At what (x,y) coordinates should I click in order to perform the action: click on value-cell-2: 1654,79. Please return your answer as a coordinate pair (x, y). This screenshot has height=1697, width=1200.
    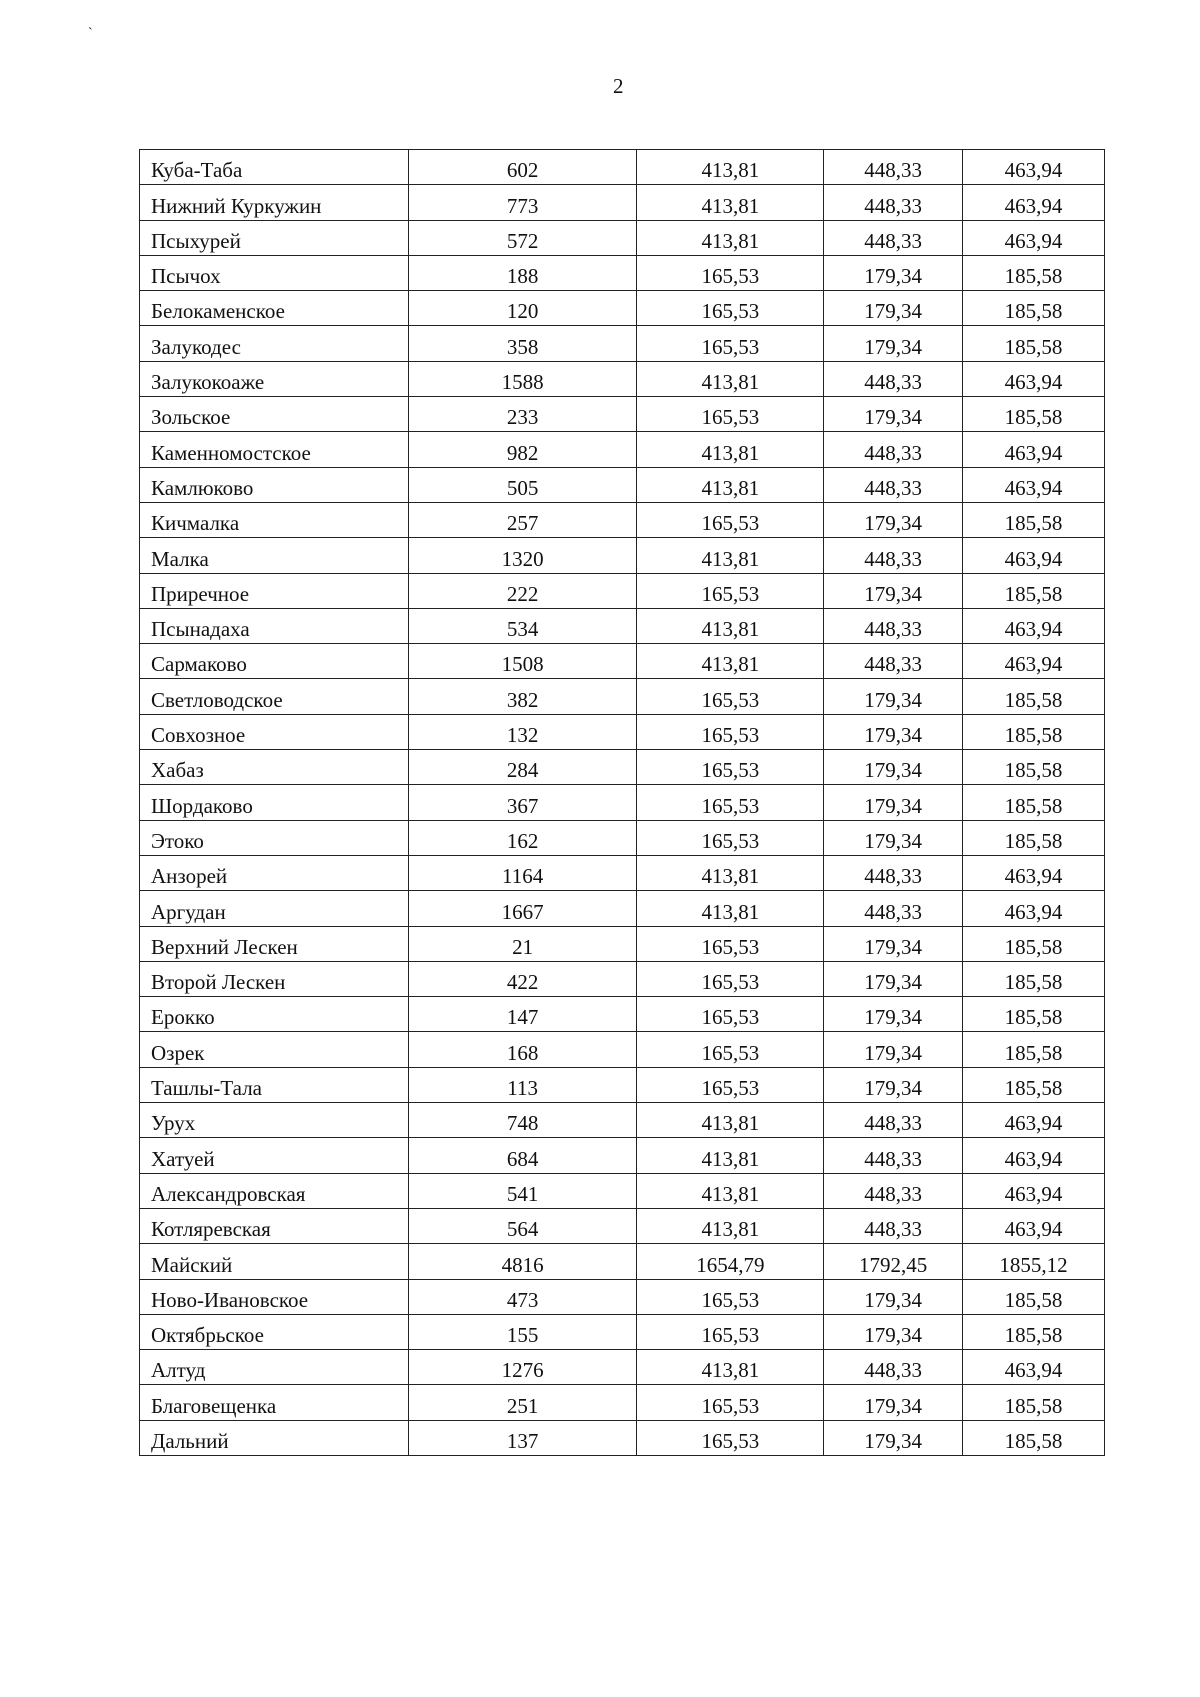
    Looking at the image, I should click on (730, 1261).